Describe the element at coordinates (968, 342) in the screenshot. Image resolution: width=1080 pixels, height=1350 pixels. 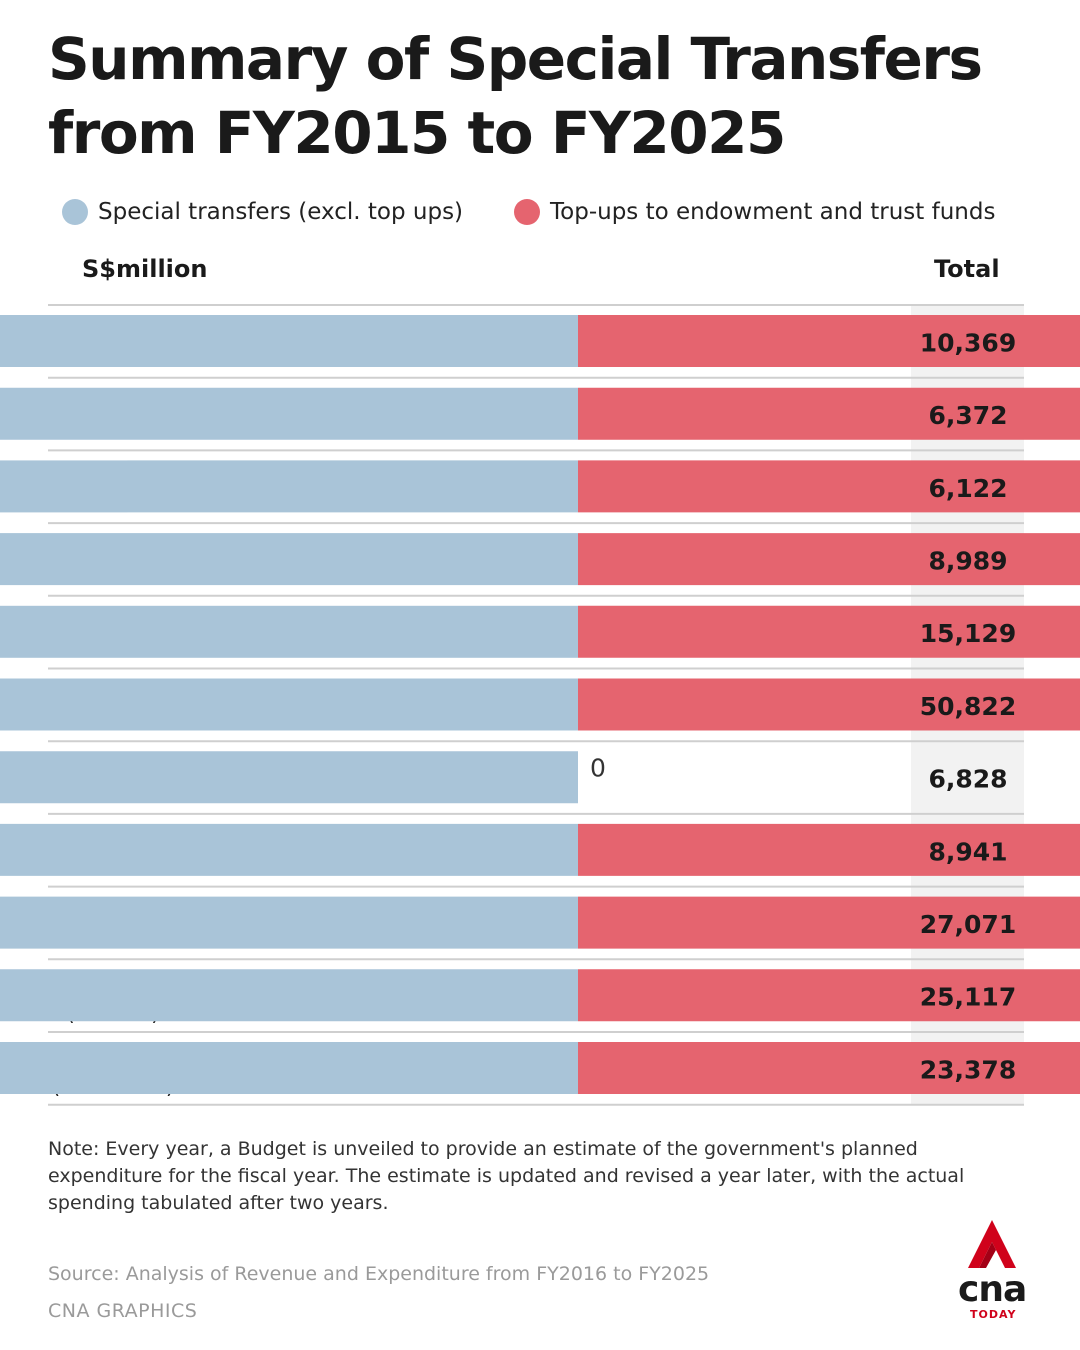
I see `total-value-2015: 10,369` at that location.